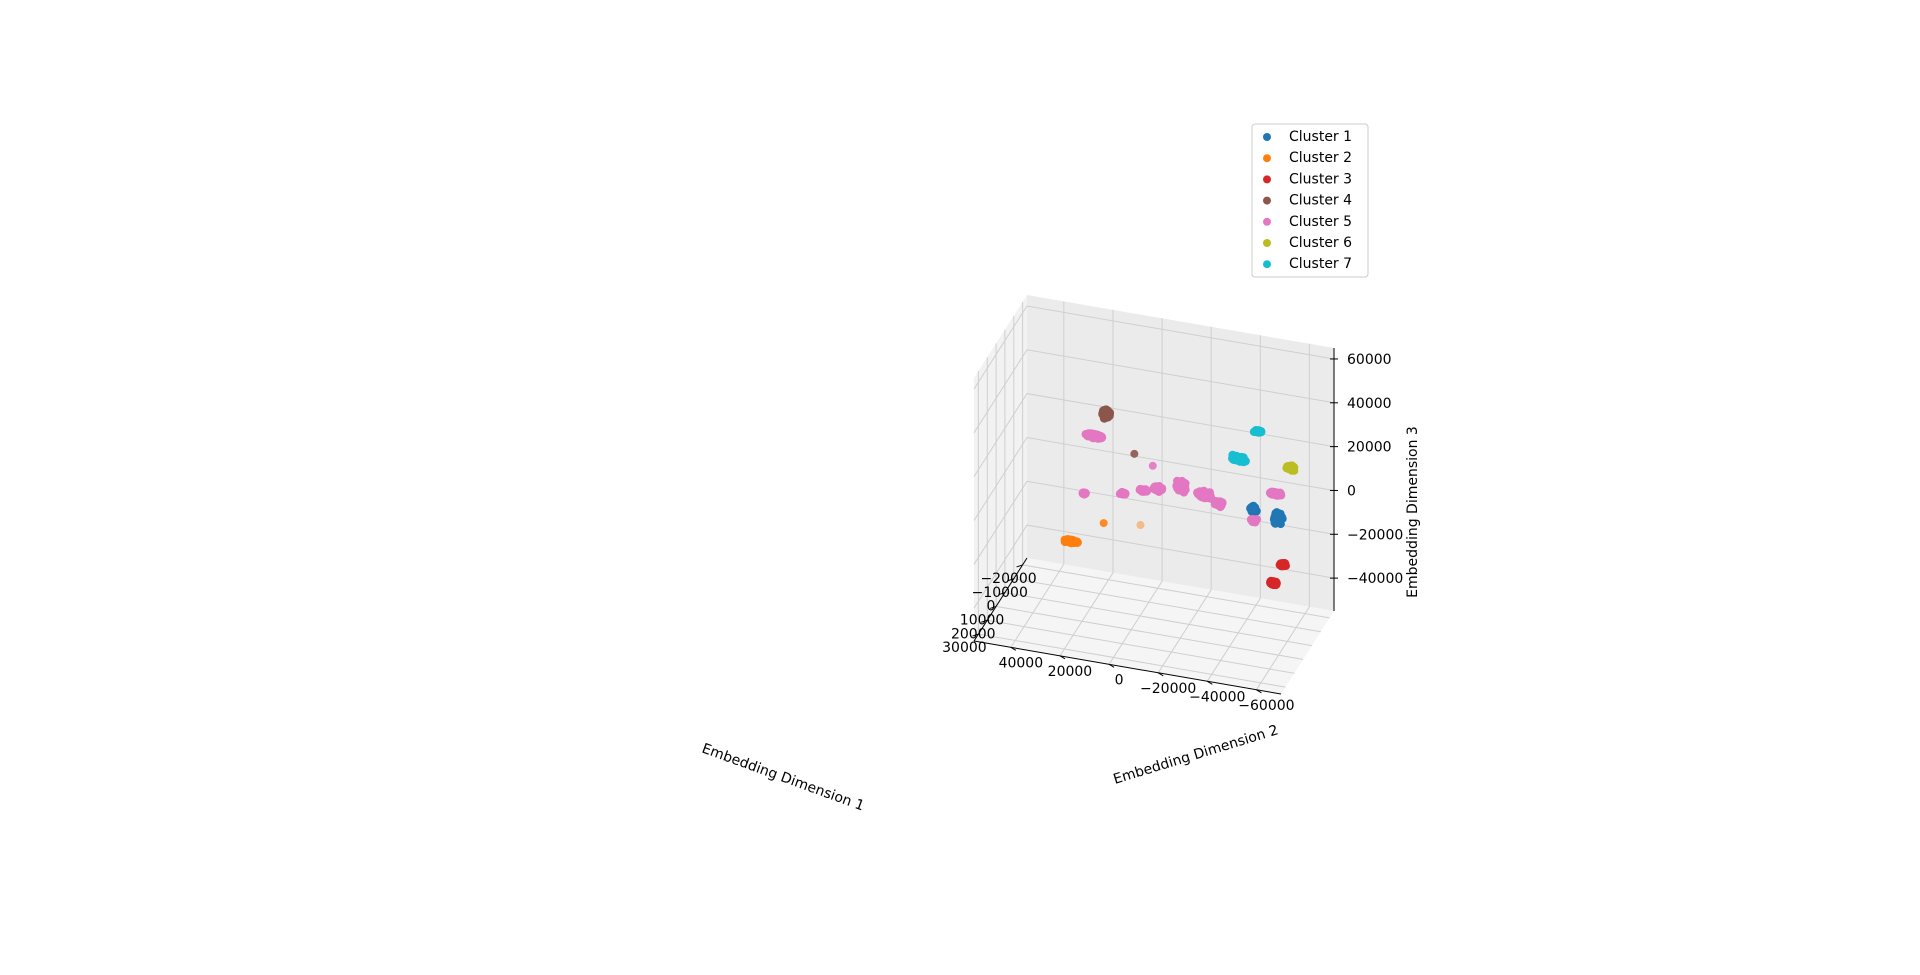 Image resolution: width=1920 pixels, height=975 pixels. Describe the element at coordinates (1320, 264) in the screenshot. I see `legend-label: Cluster 7` at that location.